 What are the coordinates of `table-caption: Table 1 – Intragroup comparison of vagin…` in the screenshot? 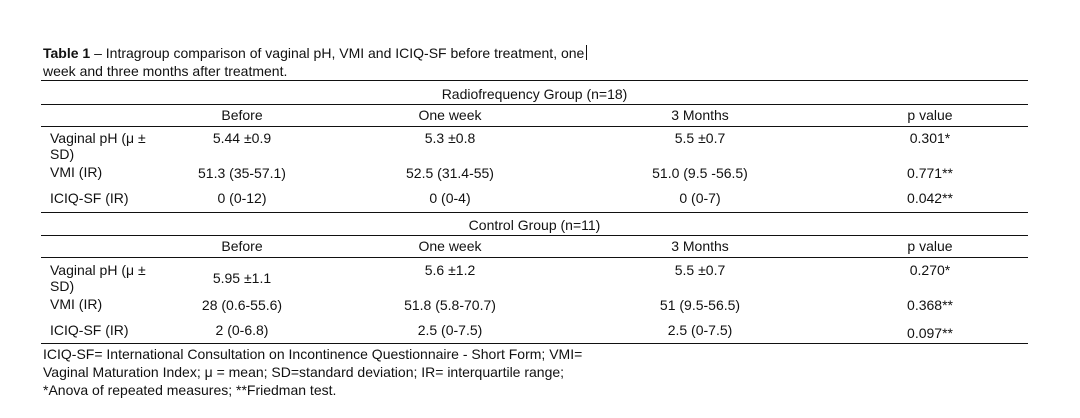 It's located at (363, 62).